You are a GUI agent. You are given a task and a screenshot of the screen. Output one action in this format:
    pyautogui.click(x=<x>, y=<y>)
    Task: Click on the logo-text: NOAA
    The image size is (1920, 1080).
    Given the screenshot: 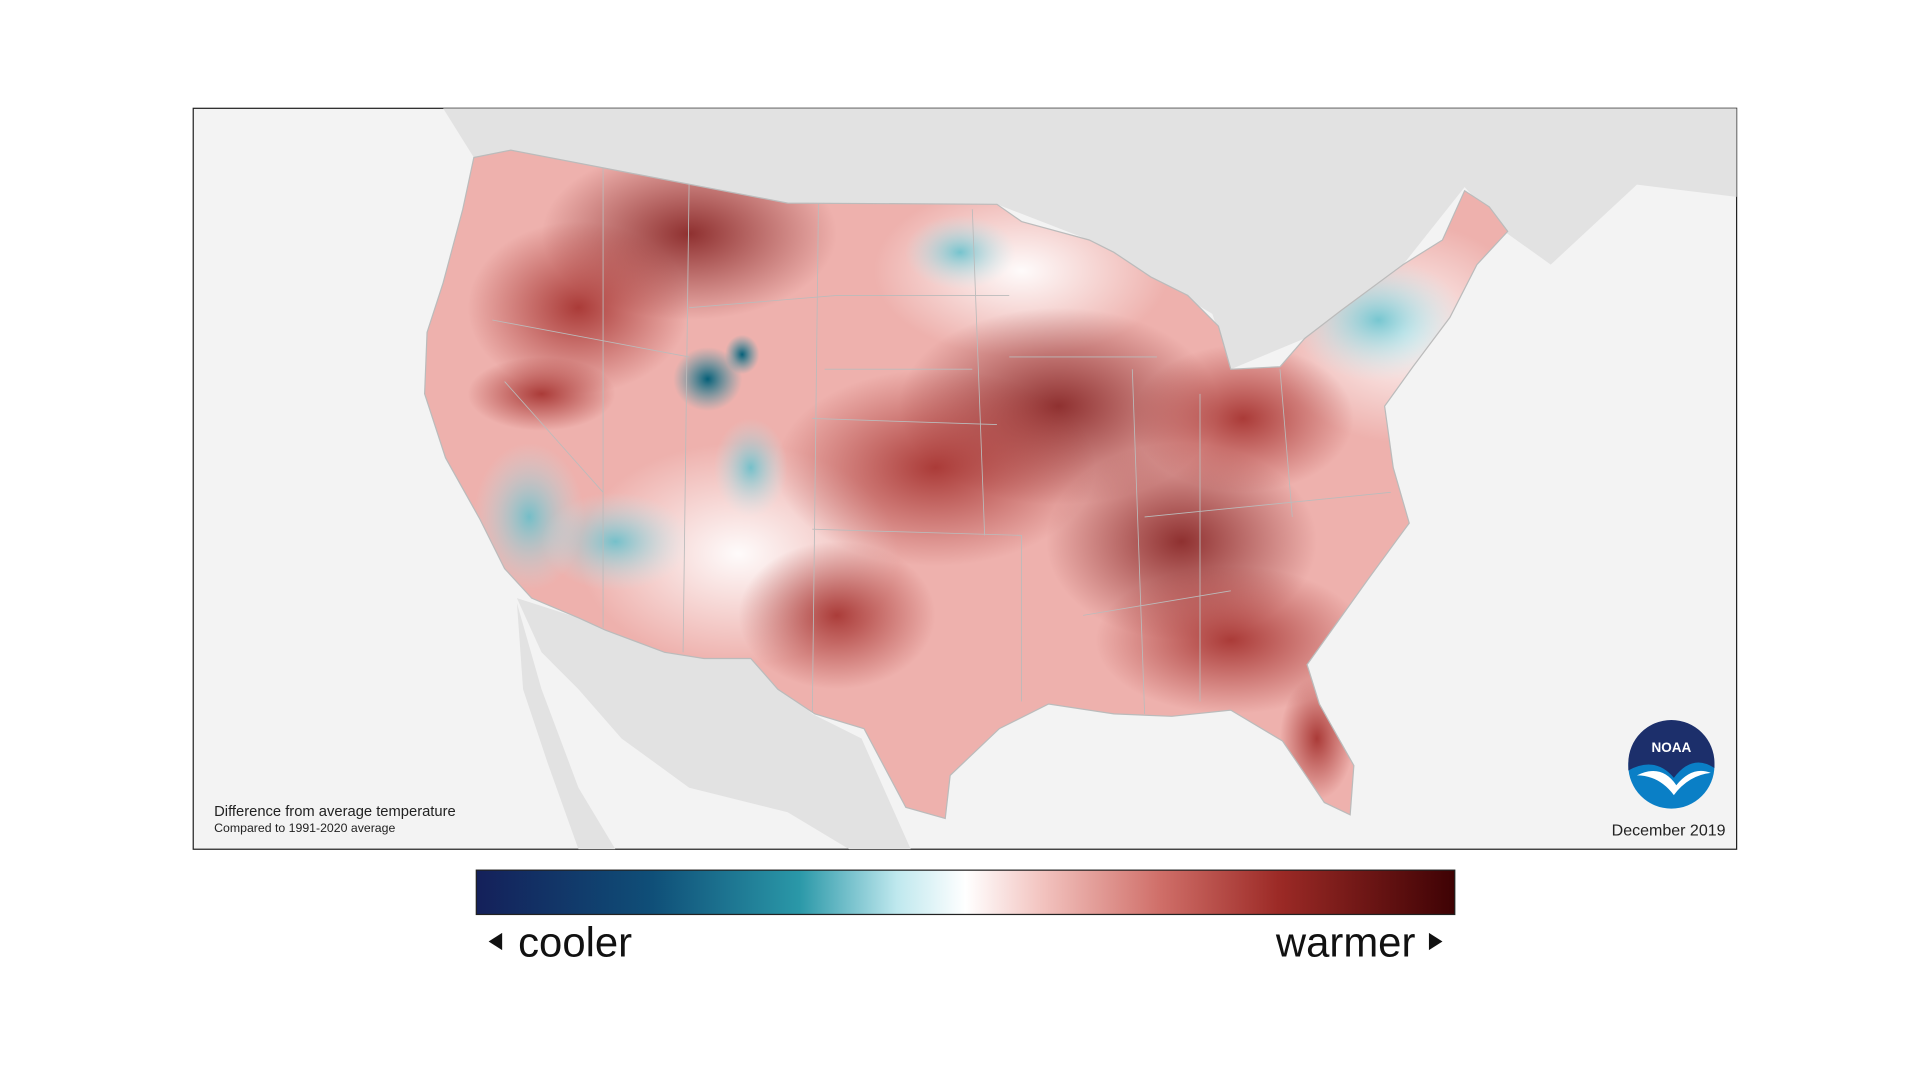 What is the action you would take?
    pyautogui.click(x=1671, y=747)
    